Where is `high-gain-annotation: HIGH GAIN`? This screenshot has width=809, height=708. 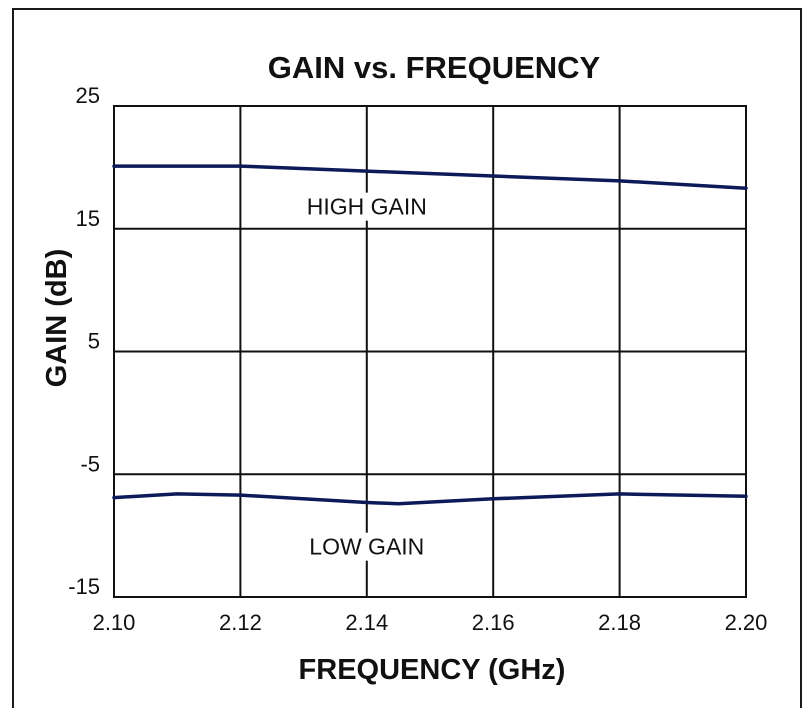
high-gain-annotation: HIGH GAIN is located at coordinates (367, 207).